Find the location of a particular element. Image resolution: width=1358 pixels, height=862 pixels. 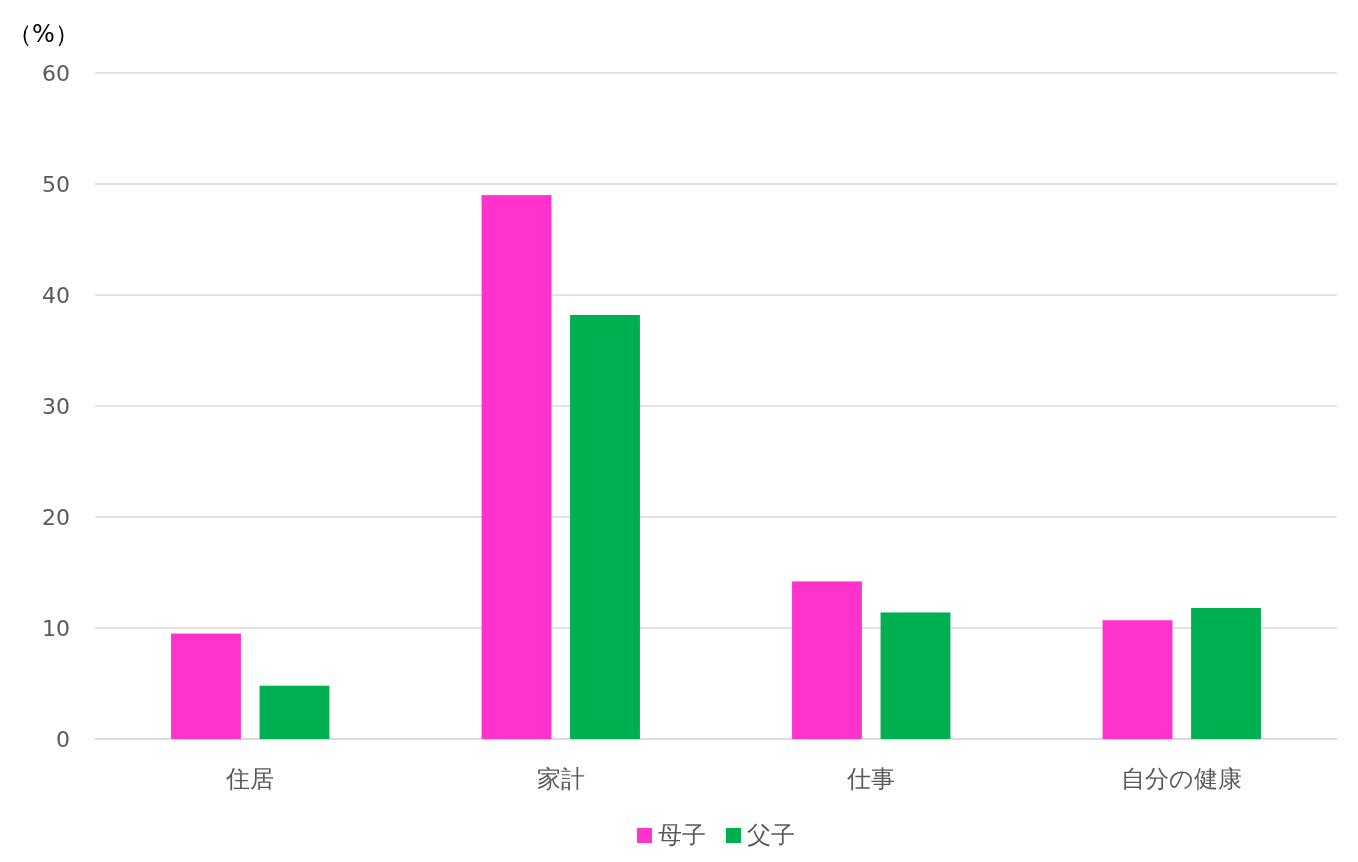

y-tick-label: 10 is located at coordinates (56, 628).